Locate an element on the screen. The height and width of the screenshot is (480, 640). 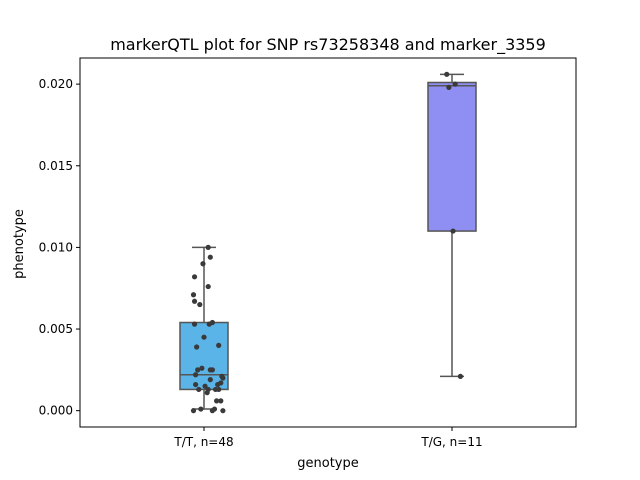
y-tick-label: 0.010 is located at coordinates (56, 247).